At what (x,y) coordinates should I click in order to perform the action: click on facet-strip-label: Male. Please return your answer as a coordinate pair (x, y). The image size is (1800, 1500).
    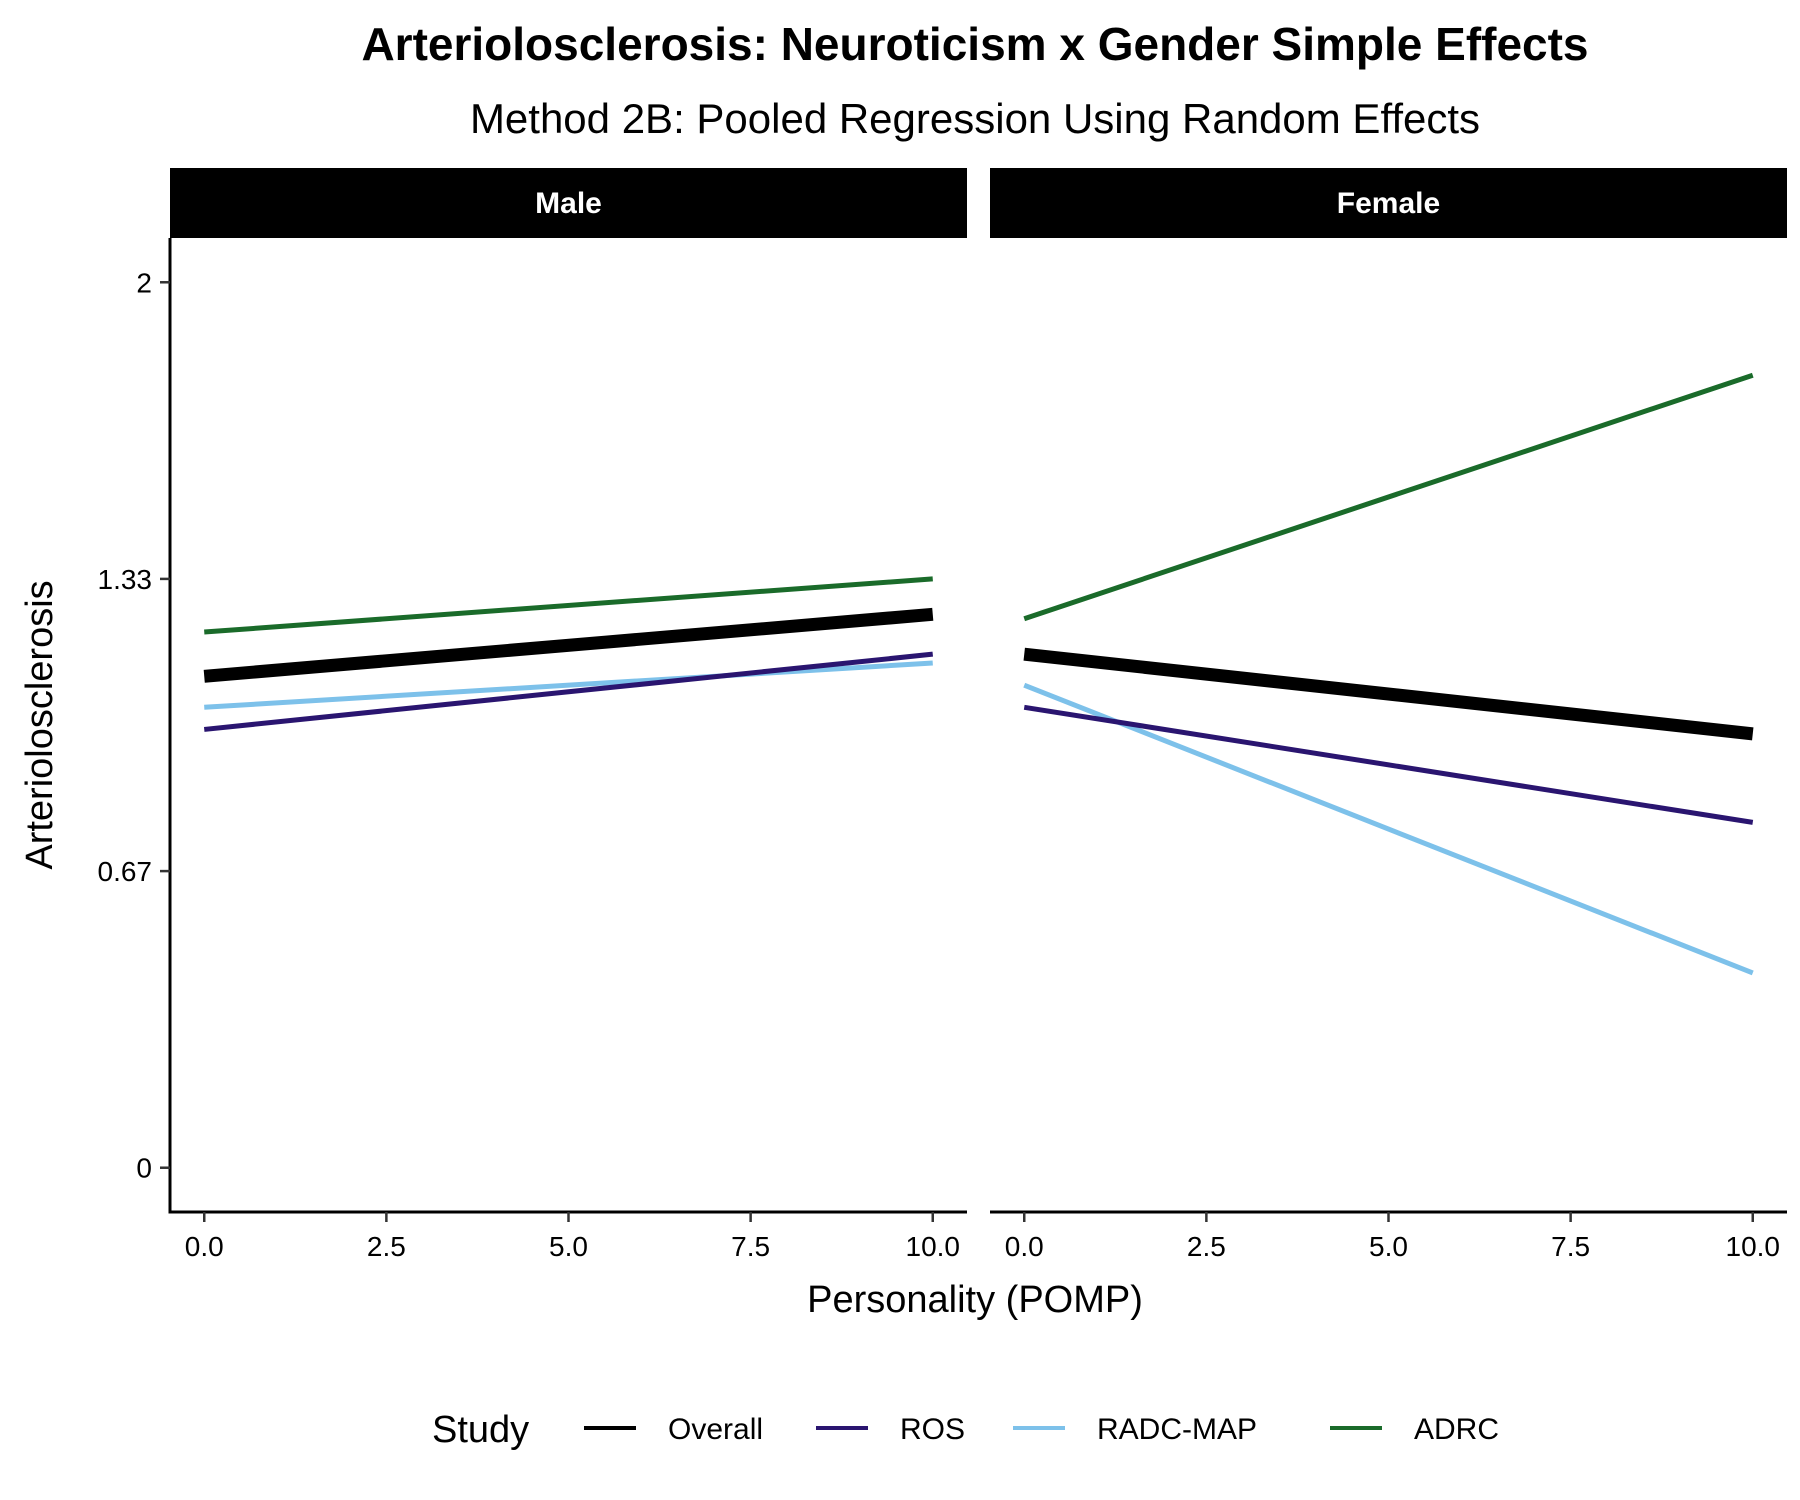
    Looking at the image, I should click on (568, 203).